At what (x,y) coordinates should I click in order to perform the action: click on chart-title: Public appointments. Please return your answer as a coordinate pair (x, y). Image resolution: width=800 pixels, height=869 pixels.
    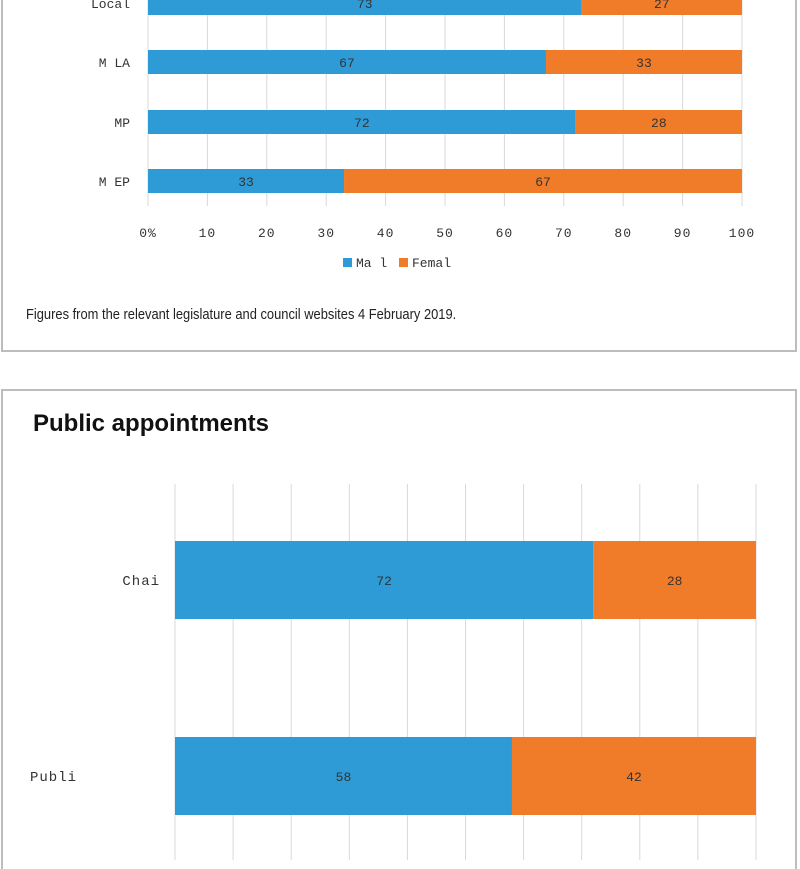
    Looking at the image, I should click on (151, 423).